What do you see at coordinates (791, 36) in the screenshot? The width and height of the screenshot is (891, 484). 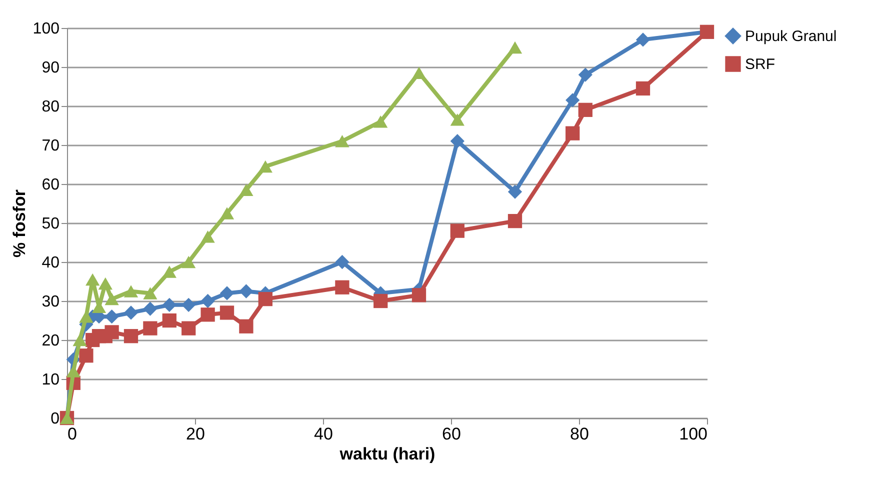 I see `legend-label: Pupuk Granul` at bounding box center [791, 36].